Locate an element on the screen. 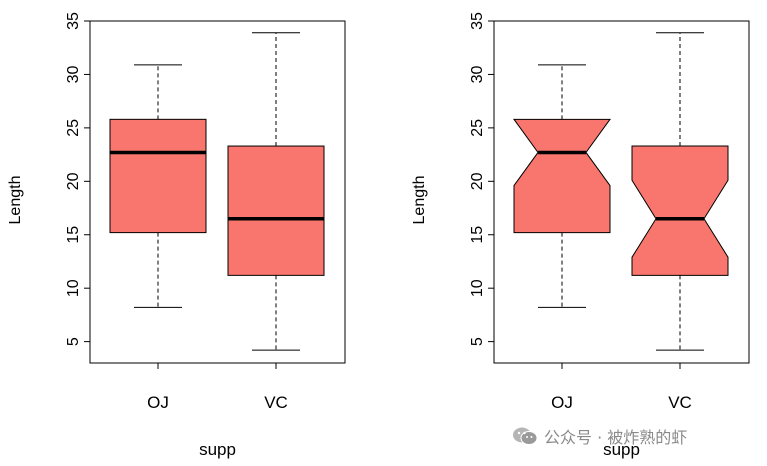  watermark-text: 公众号 · 被炸熟的虾 is located at coordinates (616, 437).